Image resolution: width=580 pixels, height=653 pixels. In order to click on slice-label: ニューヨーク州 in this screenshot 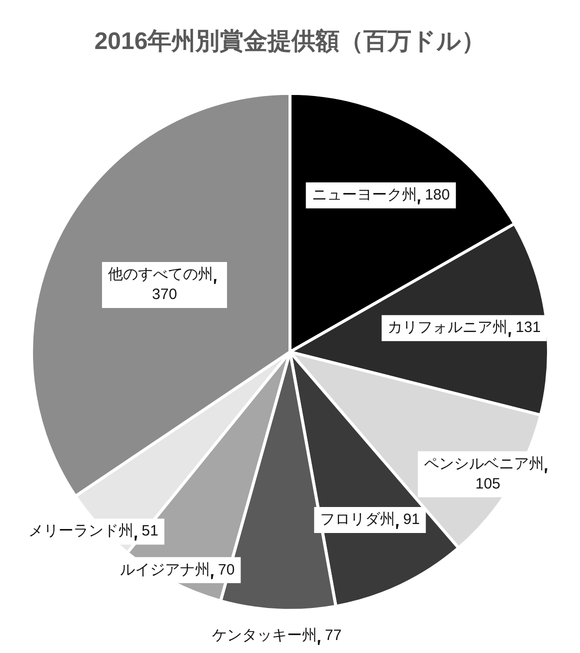, I will do `click(364, 195)`.